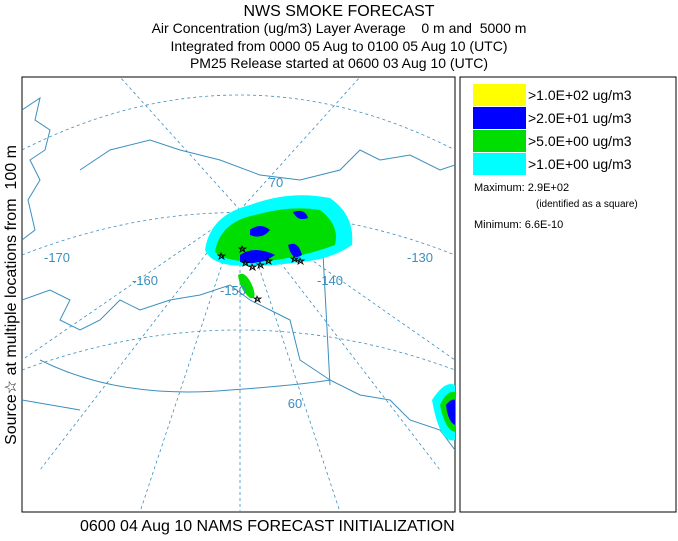  What do you see at coordinates (57, 257) in the screenshot?
I see `map-label: -170` at bounding box center [57, 257].